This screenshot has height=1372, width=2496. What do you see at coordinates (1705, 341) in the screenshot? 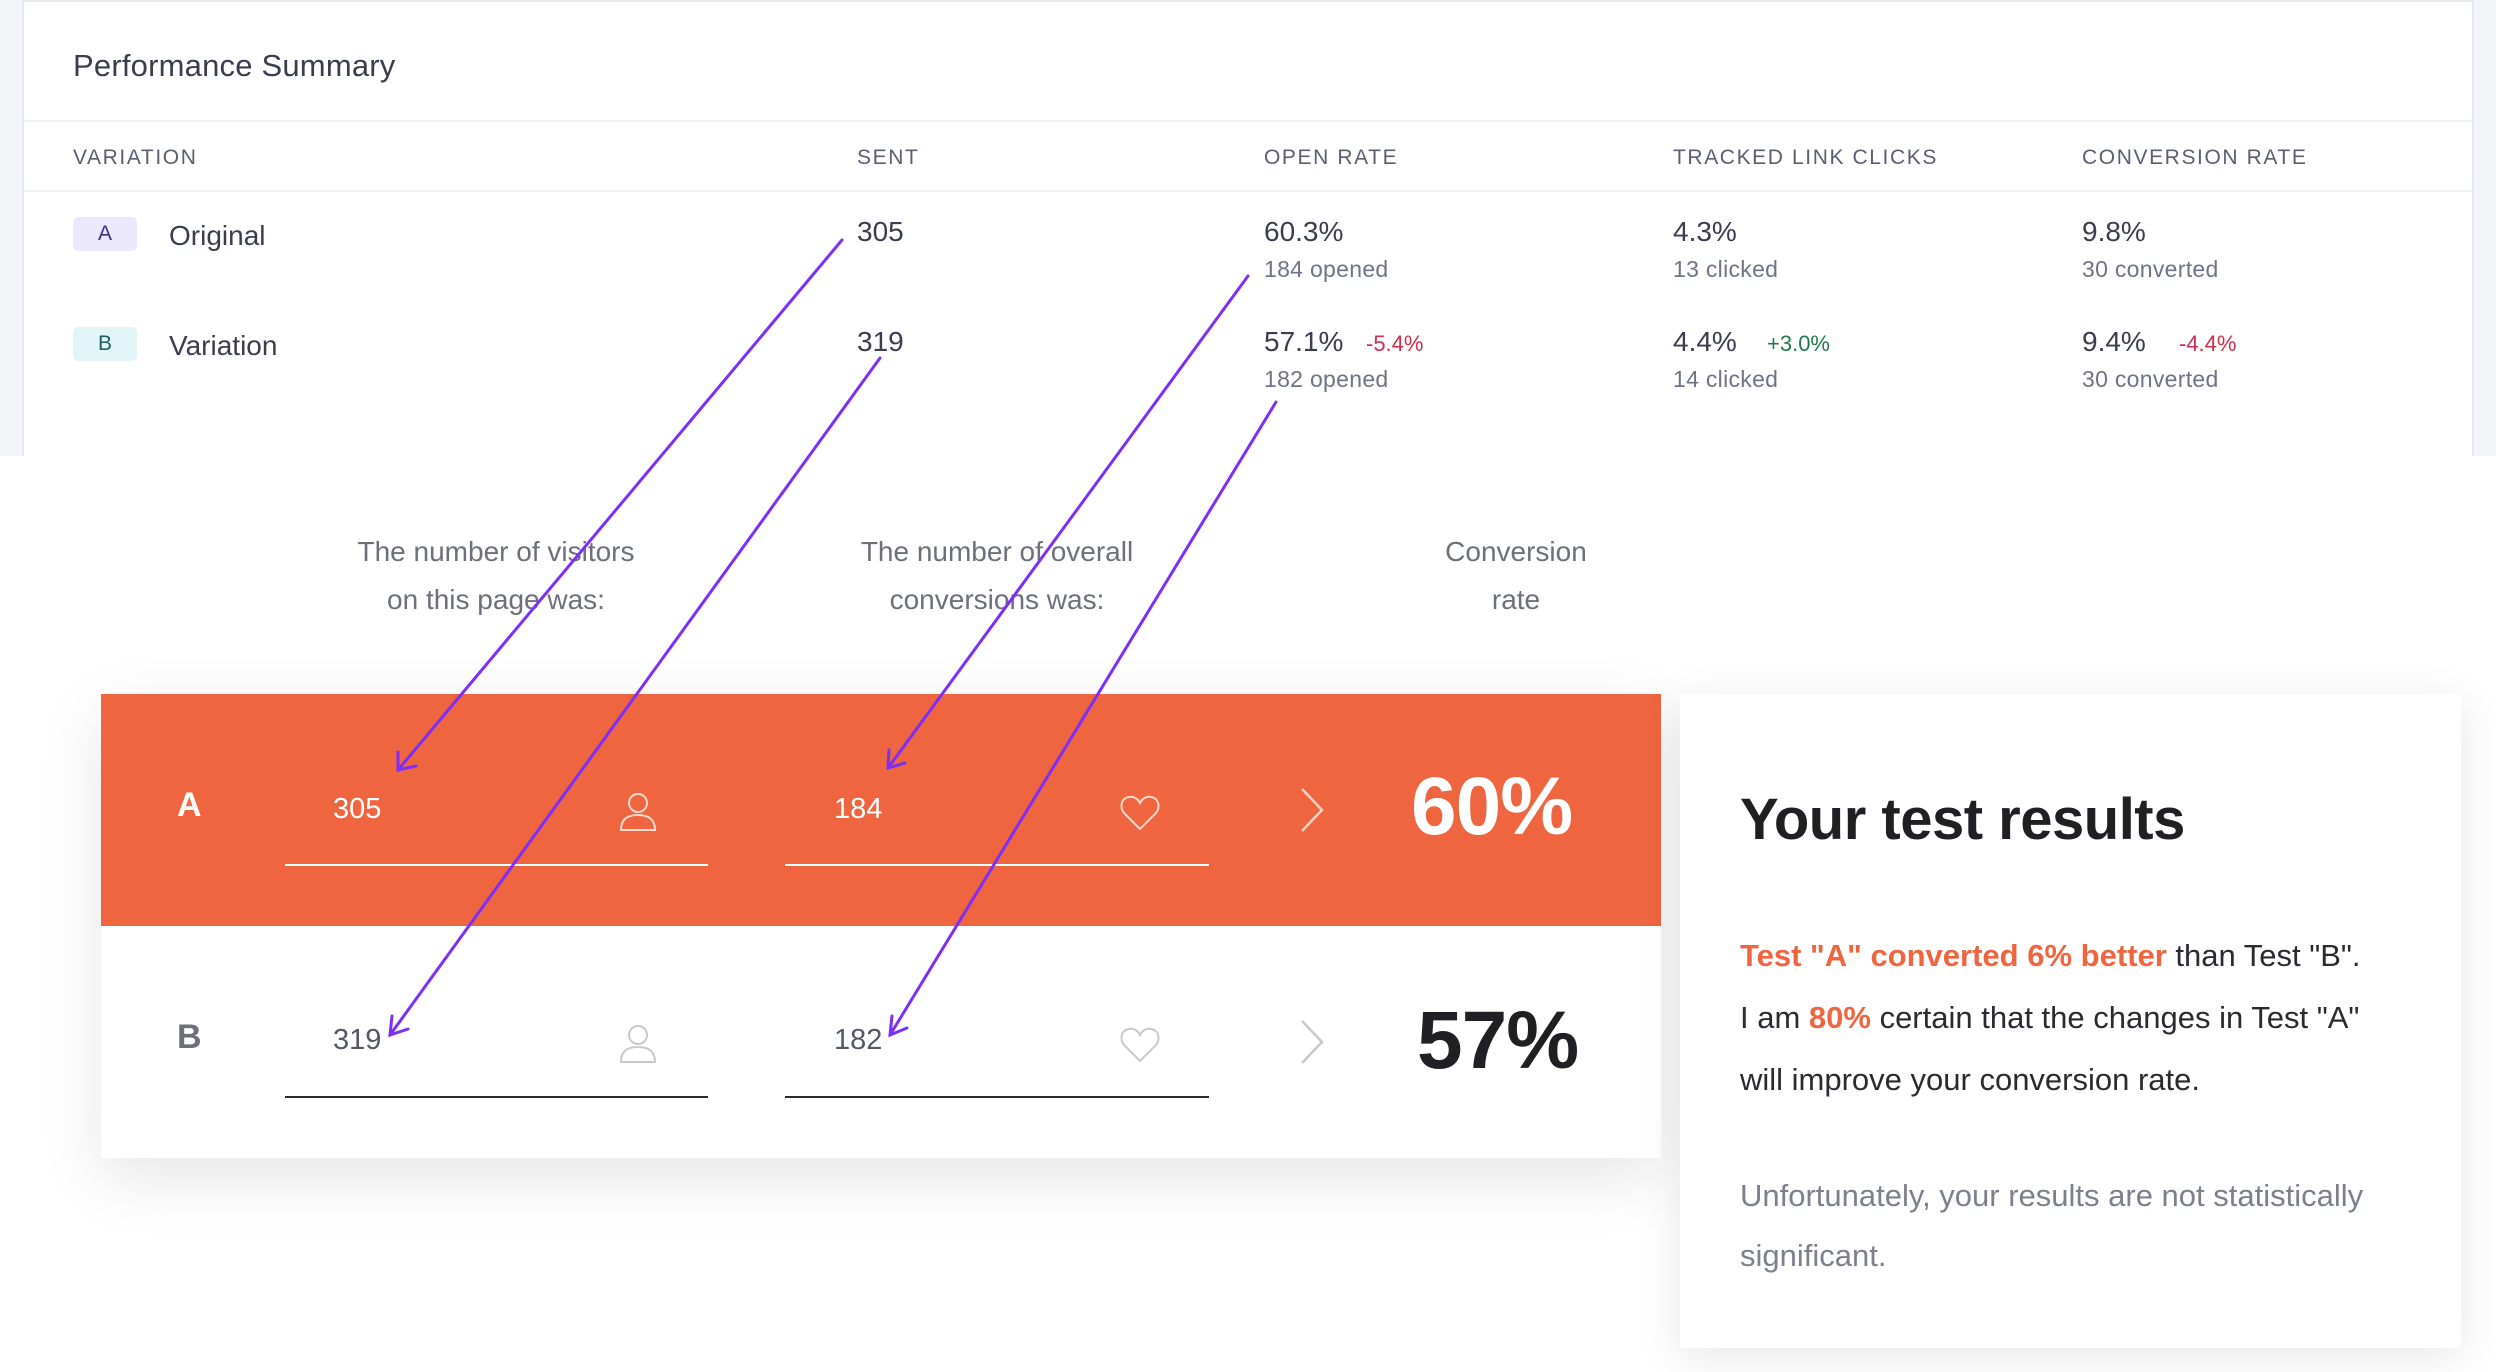
I see `clicks-rate-value: 4.4%` at bounding box center [1705, 341].